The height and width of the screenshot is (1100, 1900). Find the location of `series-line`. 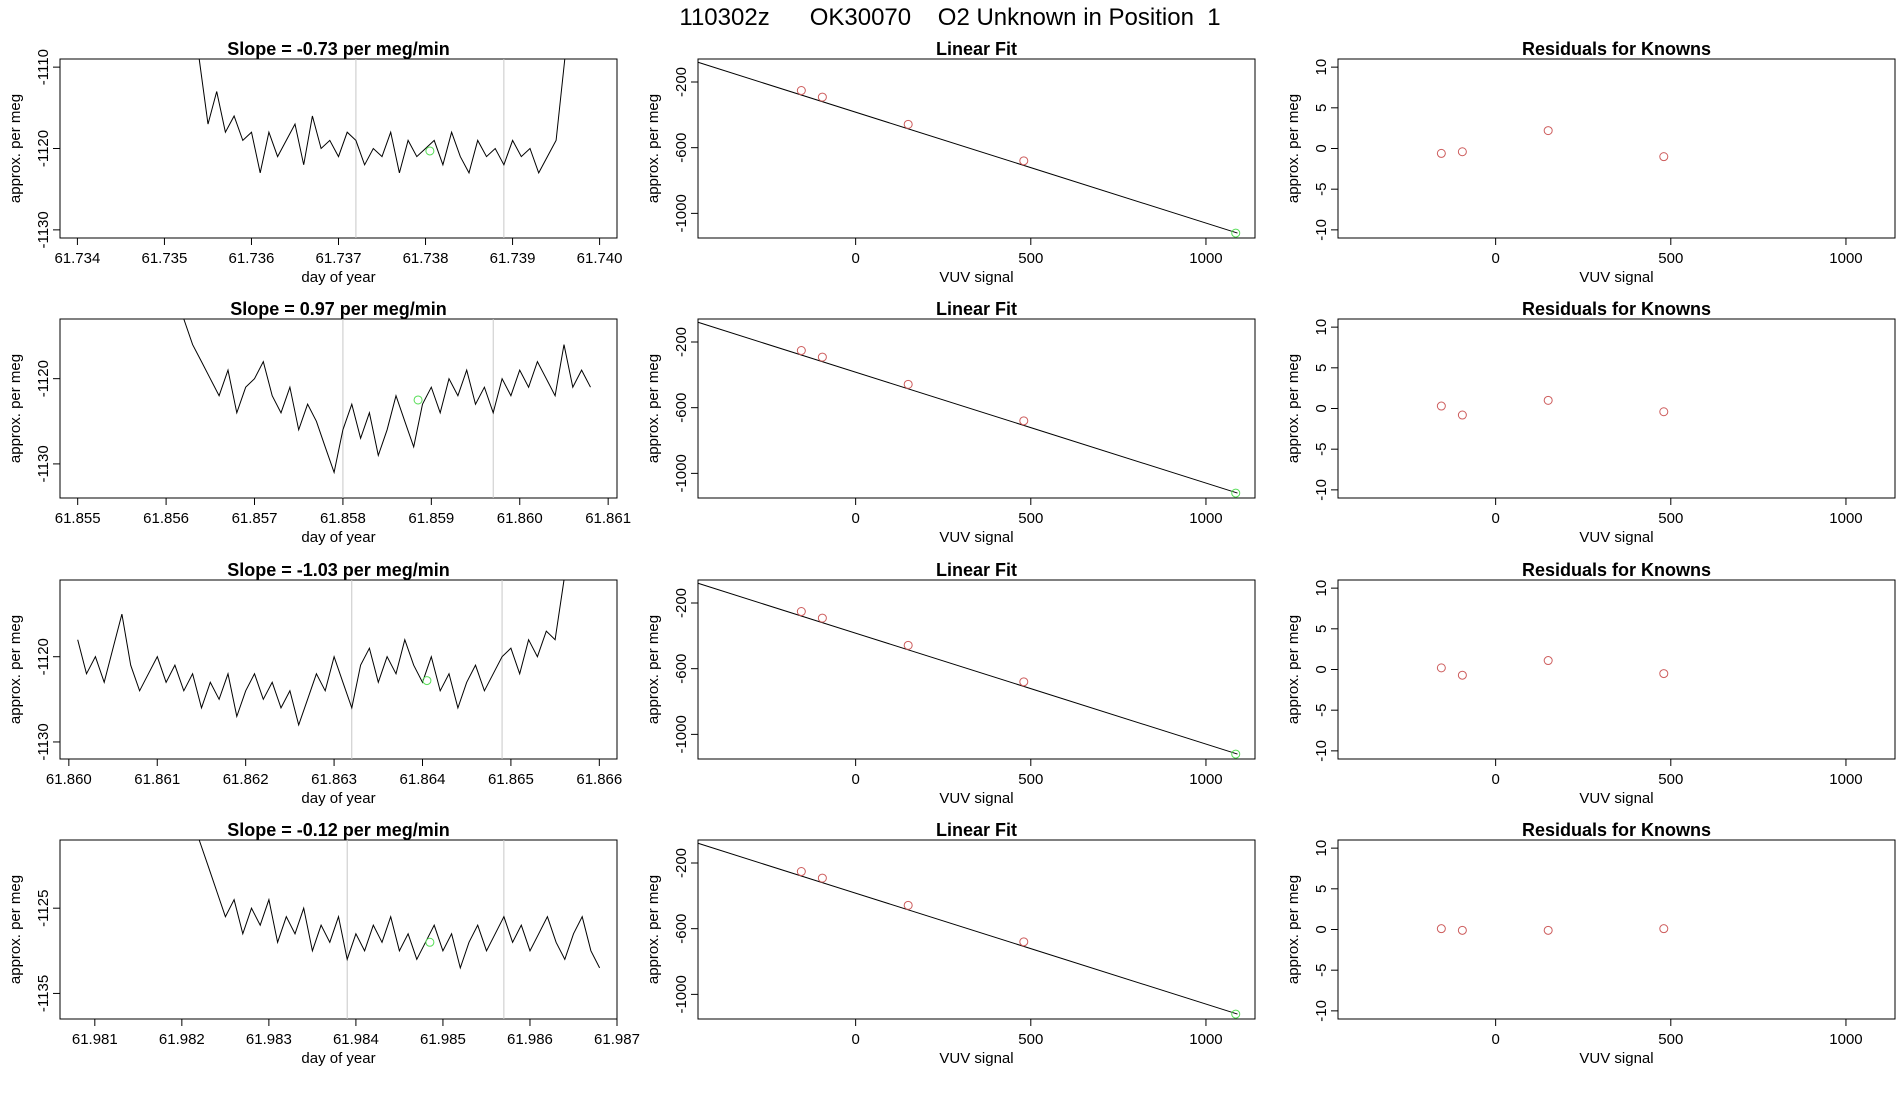

series-line is located at coordinates (382, 116).